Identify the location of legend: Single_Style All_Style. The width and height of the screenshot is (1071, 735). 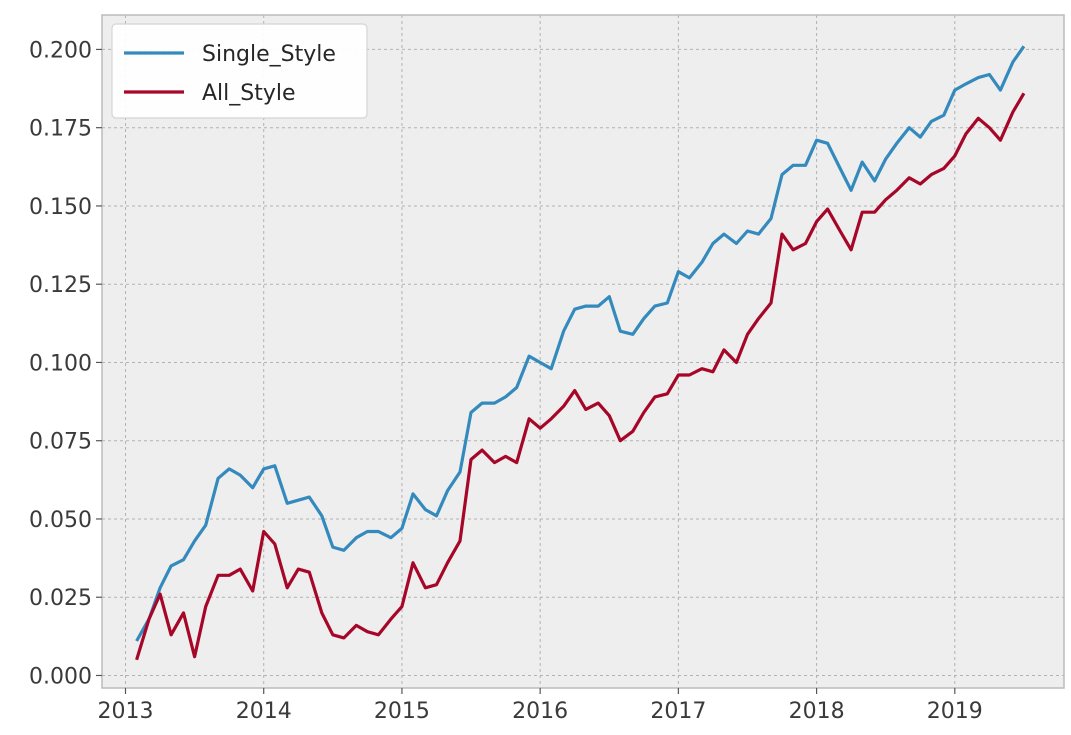
(239, 71).